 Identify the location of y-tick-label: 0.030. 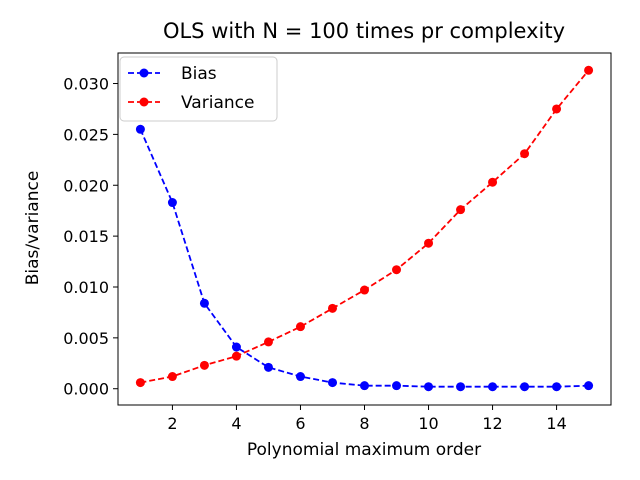
(86, 84).